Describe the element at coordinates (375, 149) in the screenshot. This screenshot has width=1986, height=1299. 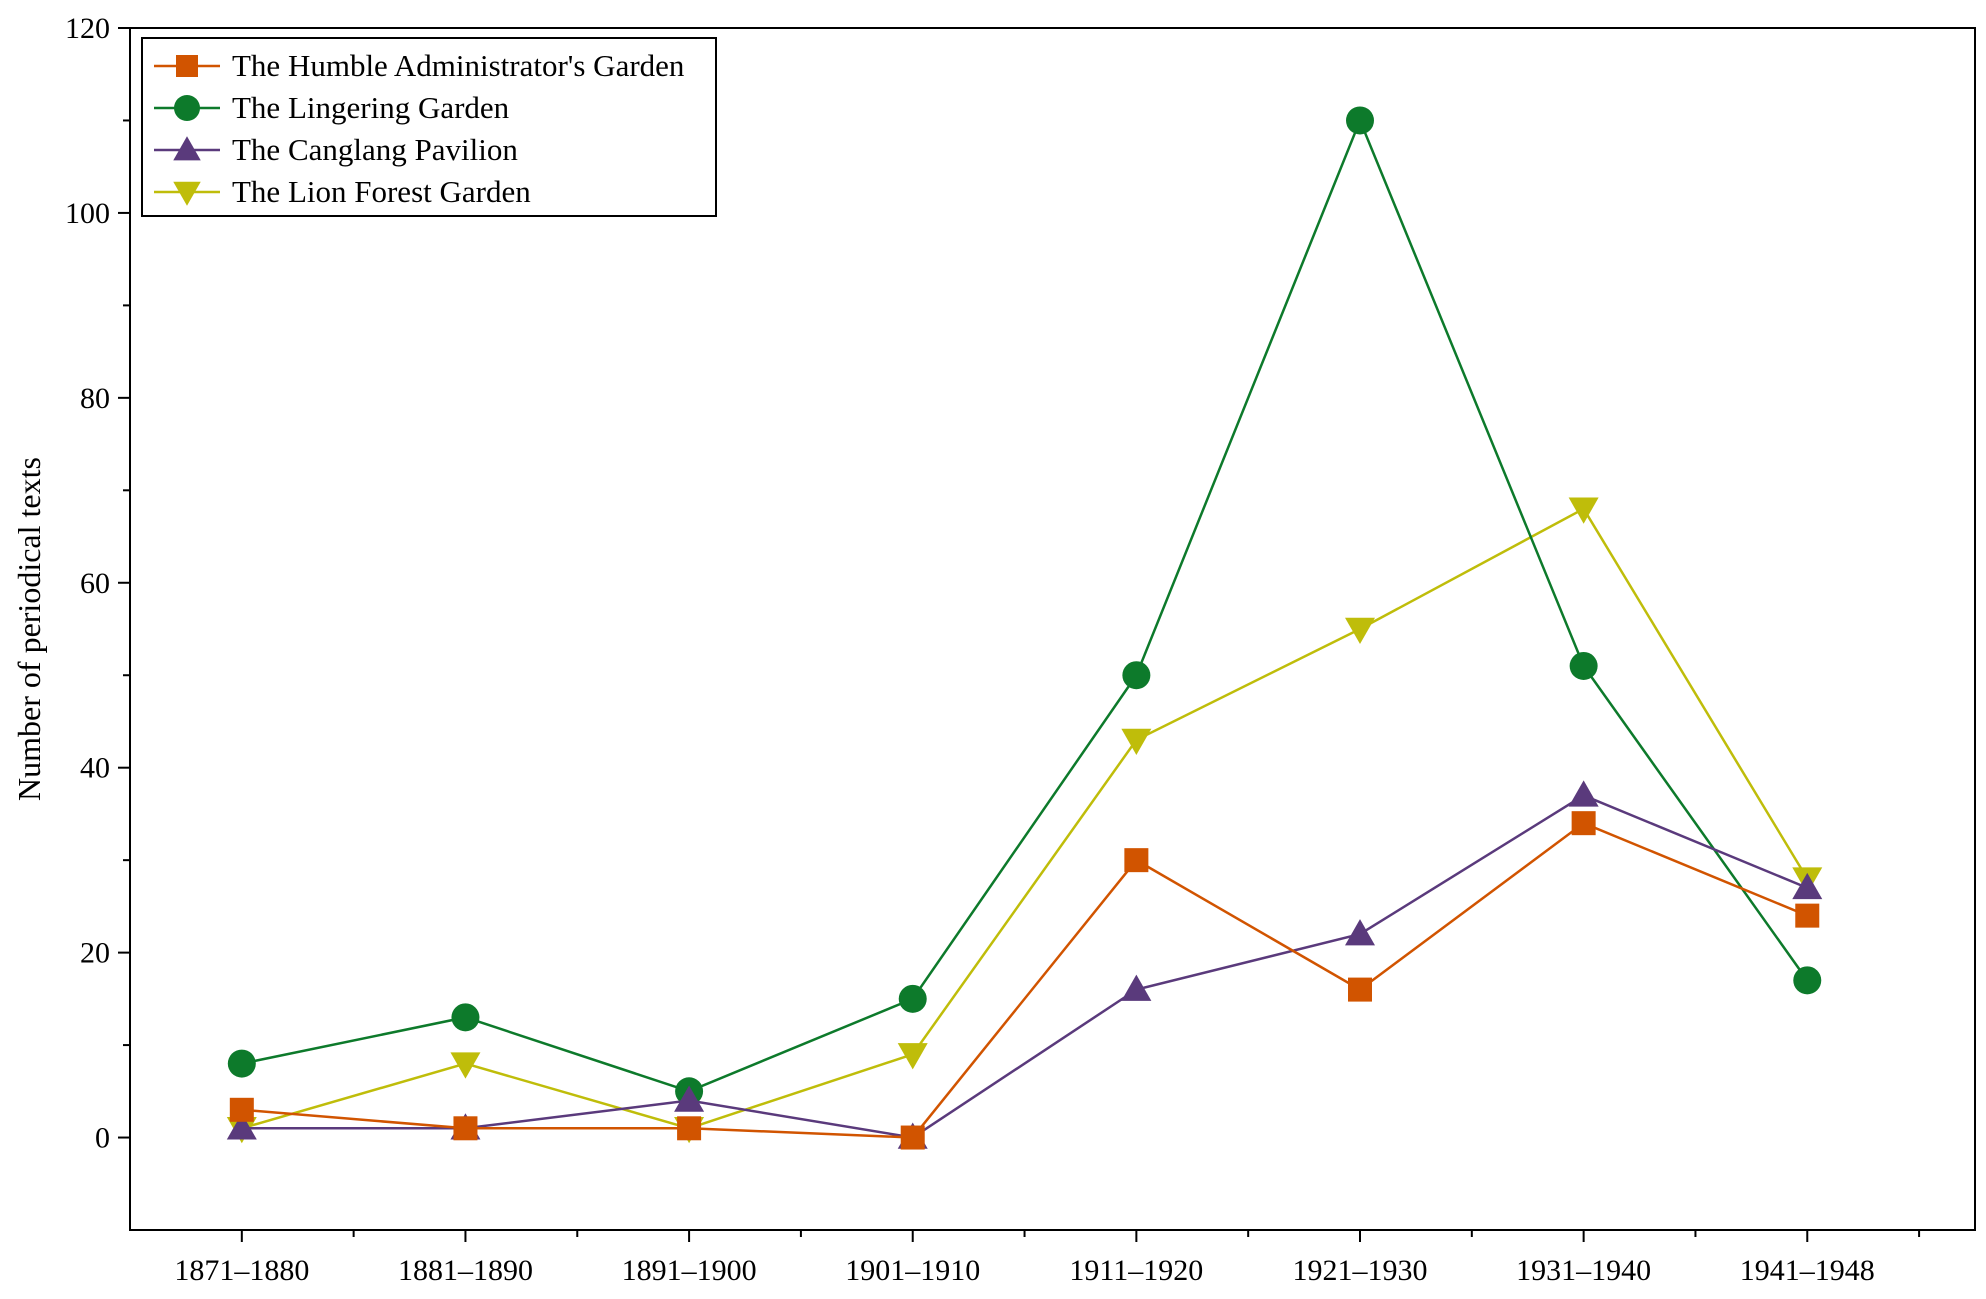
I see `legend-label: The Canglang Pavilion` at that location.